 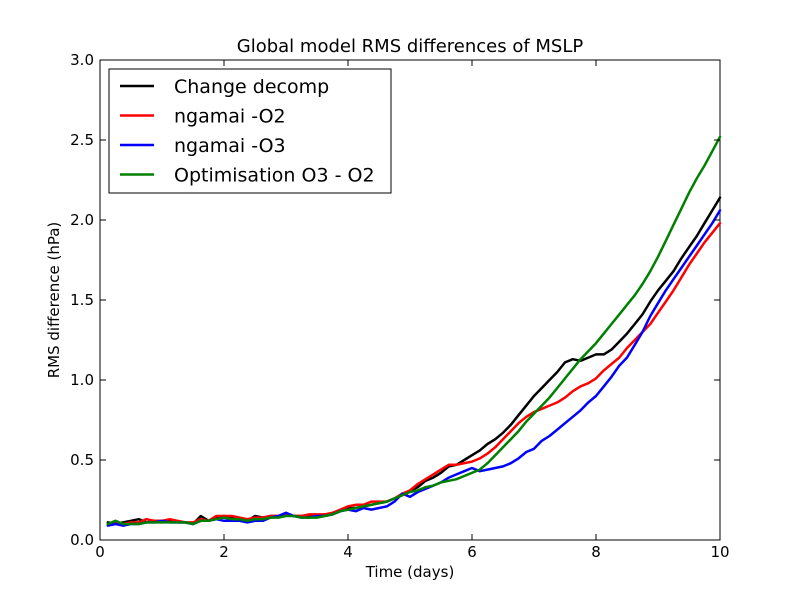 What do you see at coordinates (251, 87) in the screenshot?
I see `legend-label-0: Change decomp` at bounding box center [251, 87].